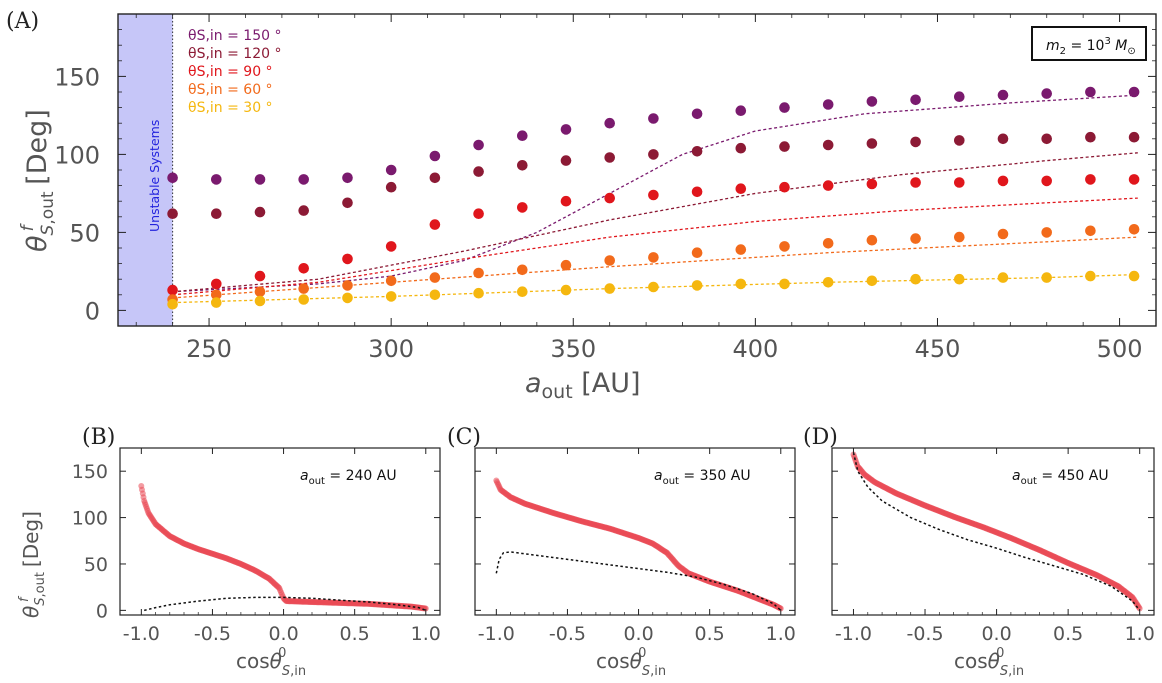 This screenshot has width=1162, height=683. What do you see at coordinates (234, 54) in the screenshot?
I see `legend-entry-1: θS,in = 120 °` at bounding box center [234, 54].